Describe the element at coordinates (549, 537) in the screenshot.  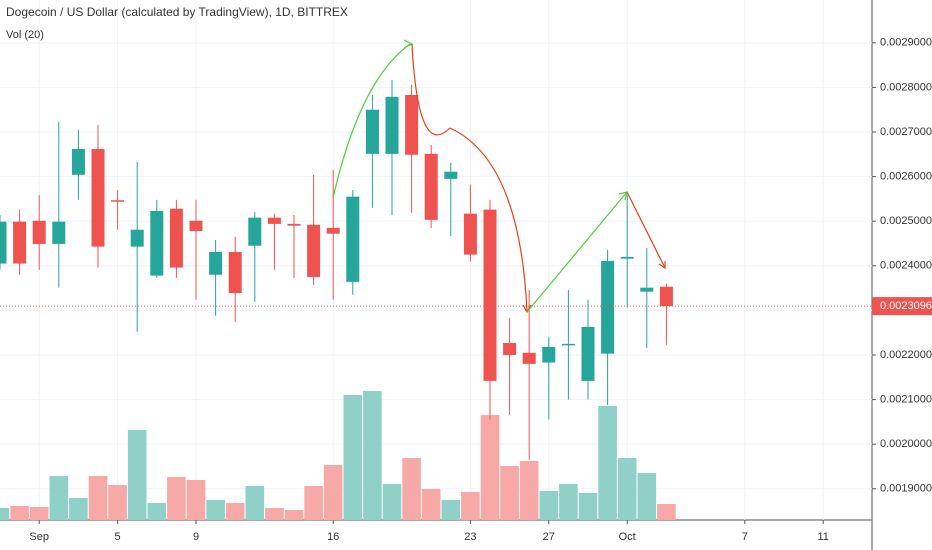
I see `x-tick-label: 27` at that location.